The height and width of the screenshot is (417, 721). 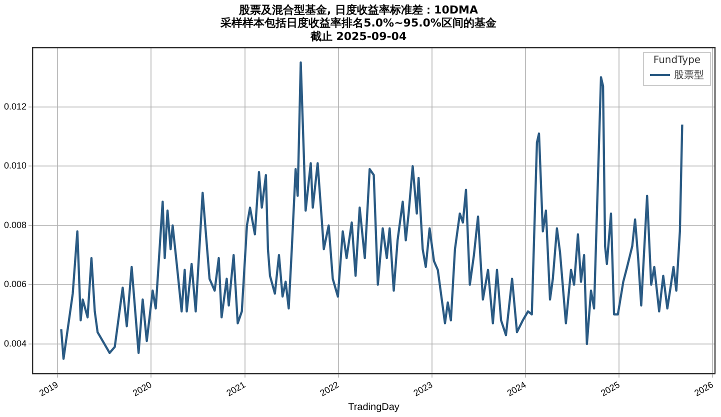 What do you see at coordinates (677, 60) in the screenshot?
I see `legend-title: FundType` at bounding box center [677, 60].